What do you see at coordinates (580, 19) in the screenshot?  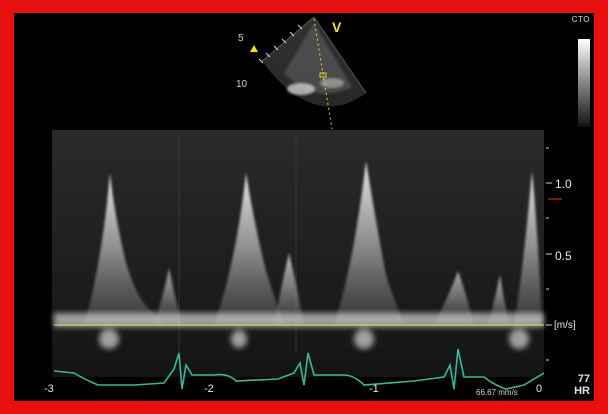 I see `cto-label: CTO` at bounding box center [580, 19].